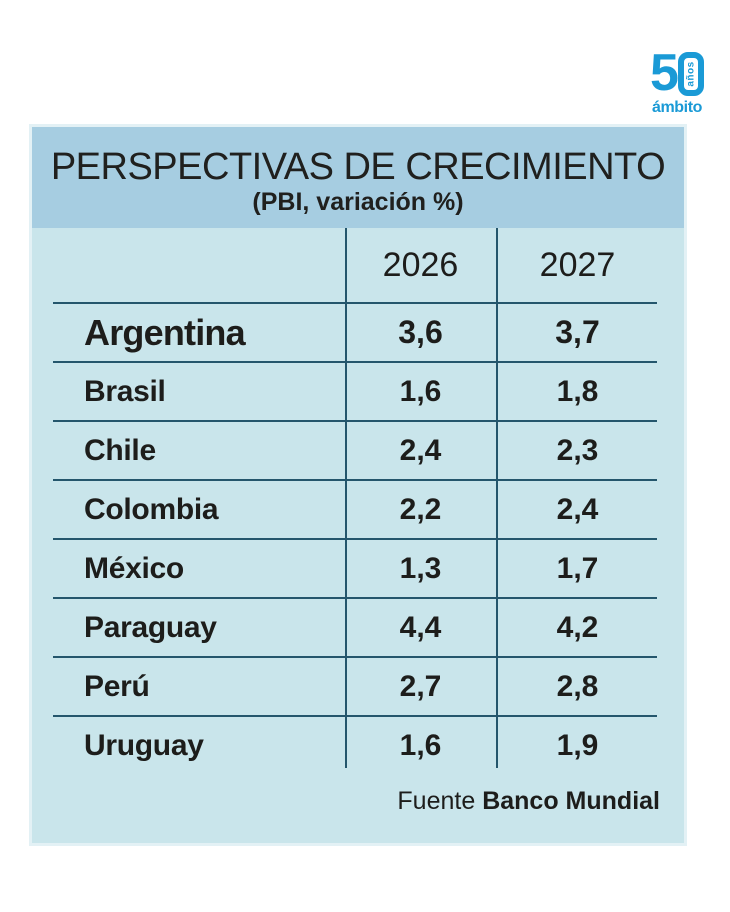 This screenshot has height=912, width=730. I want to click on value-2027: 1,8, so click(577, 391).